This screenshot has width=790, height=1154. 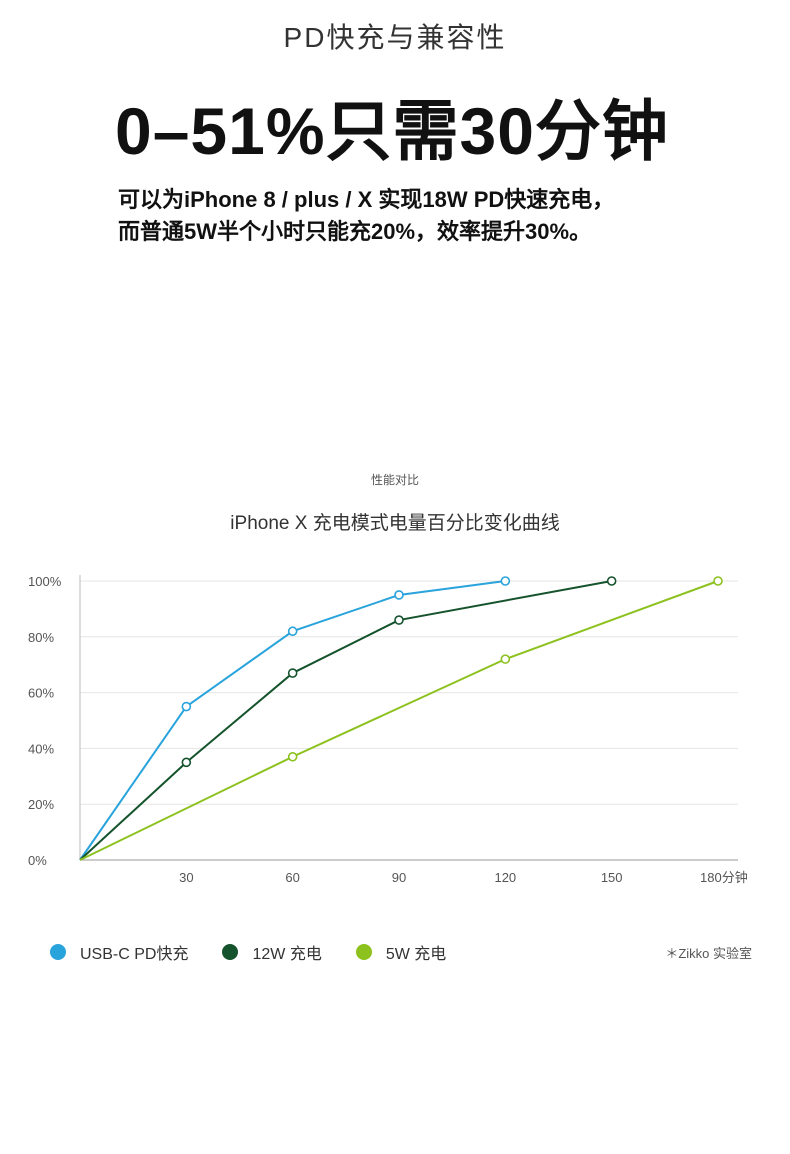 What do you see at coordinates (392, 131) in the screenshot?
I see `headline: 0–51%只需30分钟` at bounding box center [392, 131].